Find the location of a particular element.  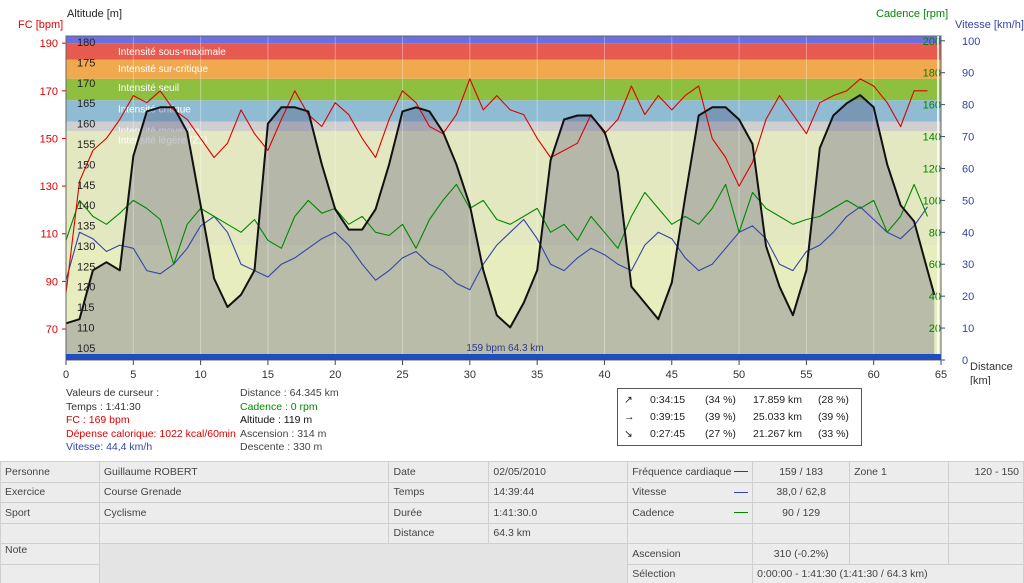

altitude-tick-label: 115 is located at coordinates (86, 308).